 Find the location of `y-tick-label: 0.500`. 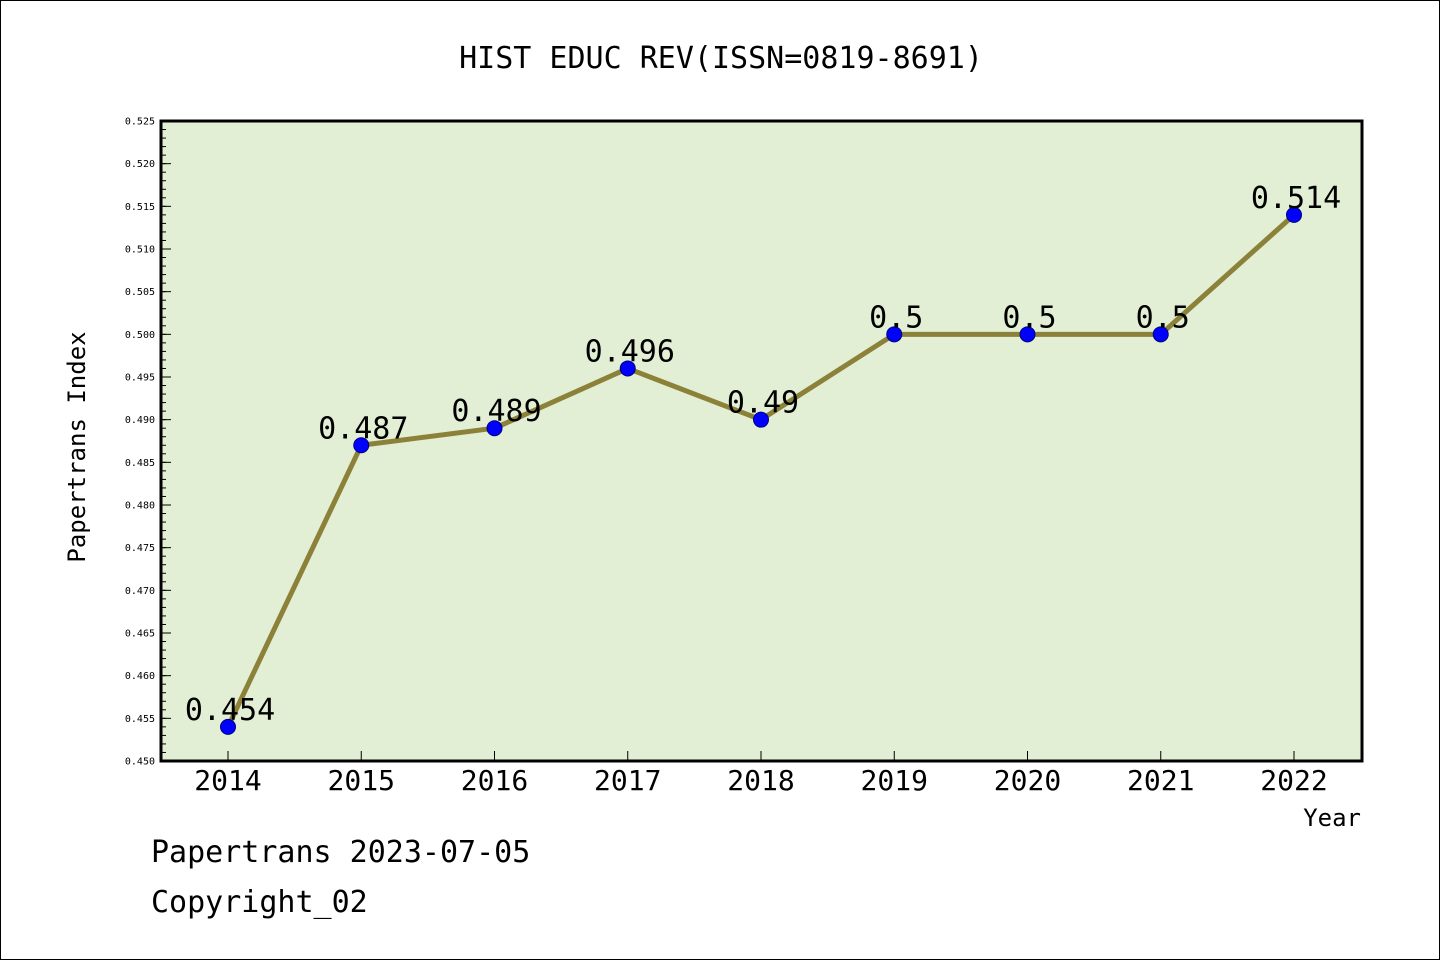

y-tick-label: 0.500 is located at coordinates (140, 335).